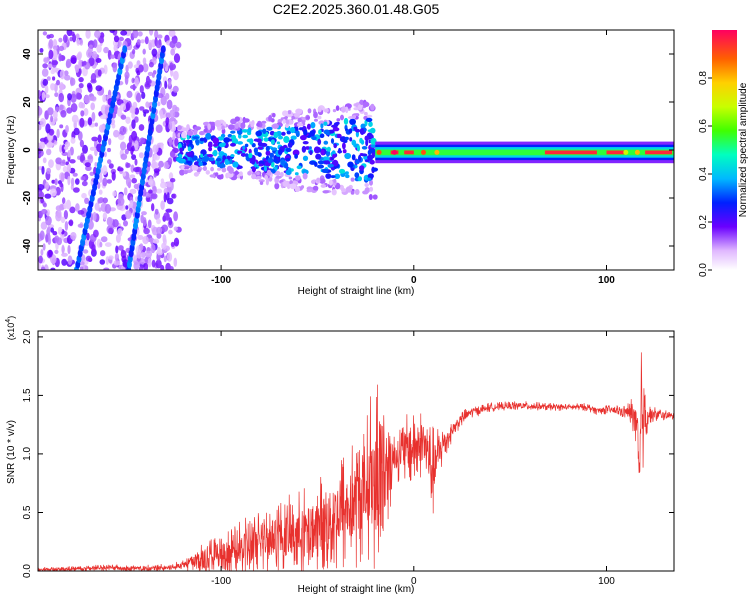  What do you see at coordinates (637, 152) in the screenshot?
I see `line-spot` at bounding box center [637, 152].